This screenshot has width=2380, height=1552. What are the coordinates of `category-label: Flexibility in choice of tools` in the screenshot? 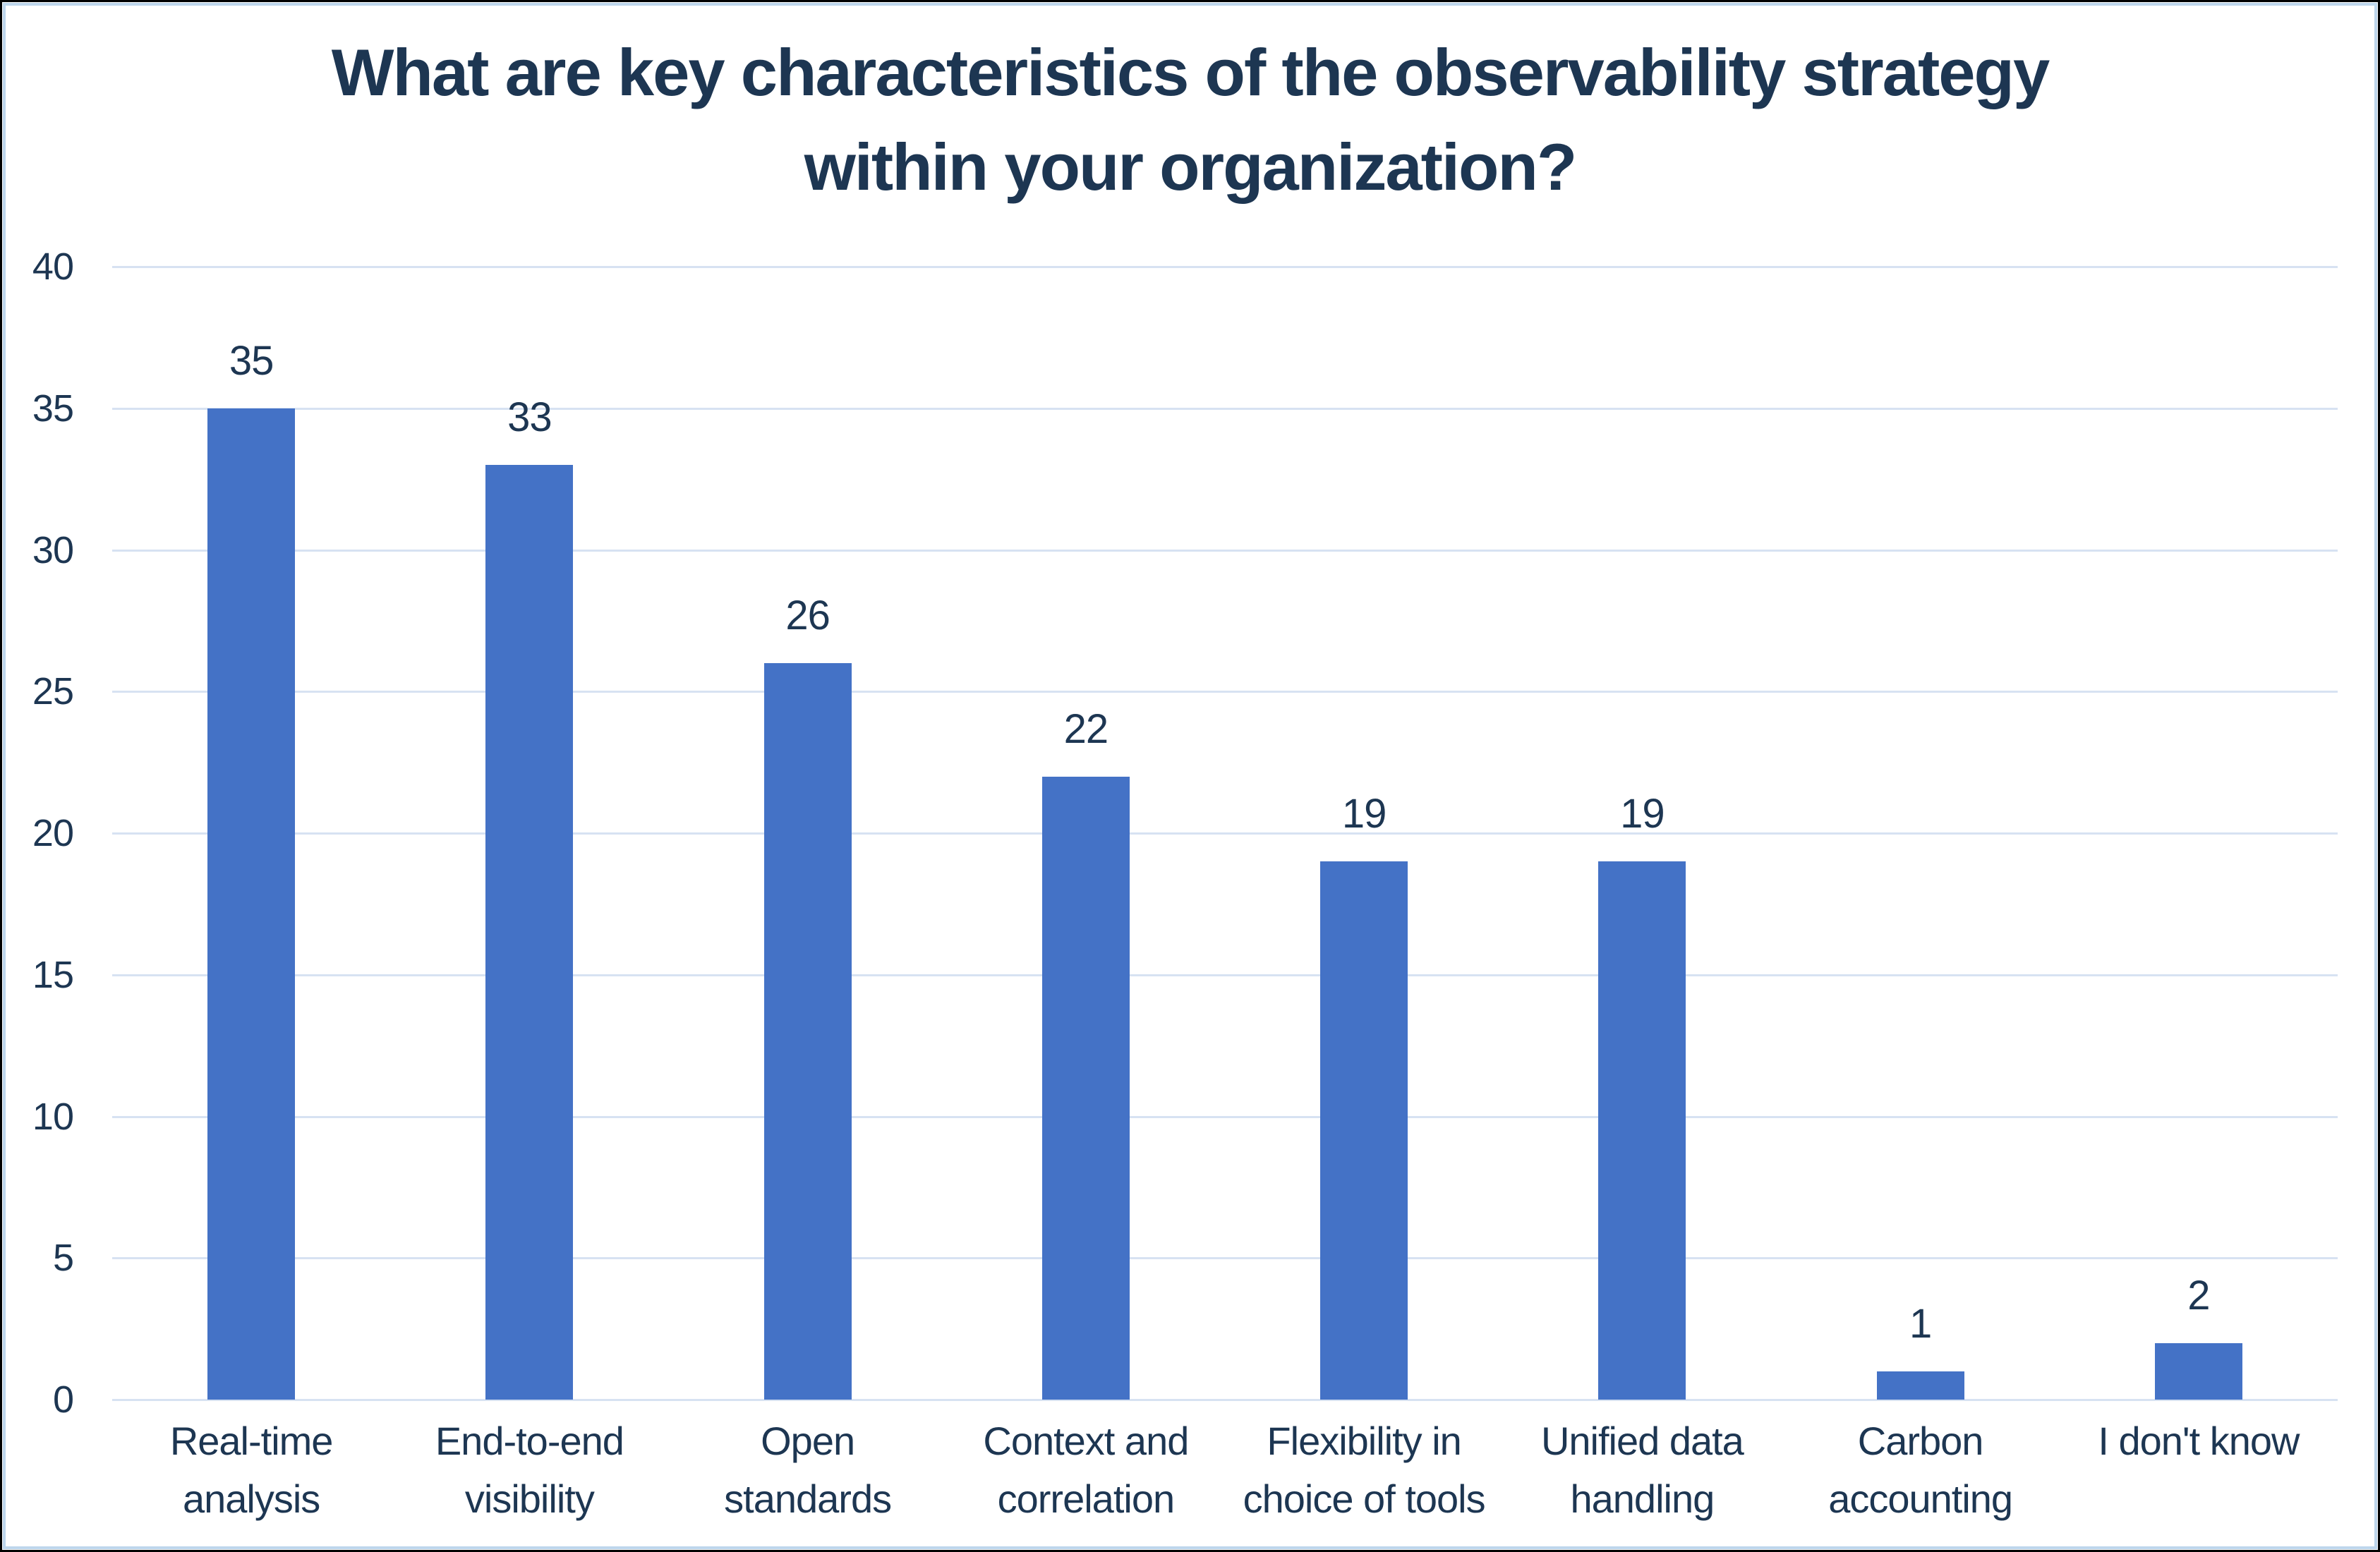 It's located at (1364, 1470).